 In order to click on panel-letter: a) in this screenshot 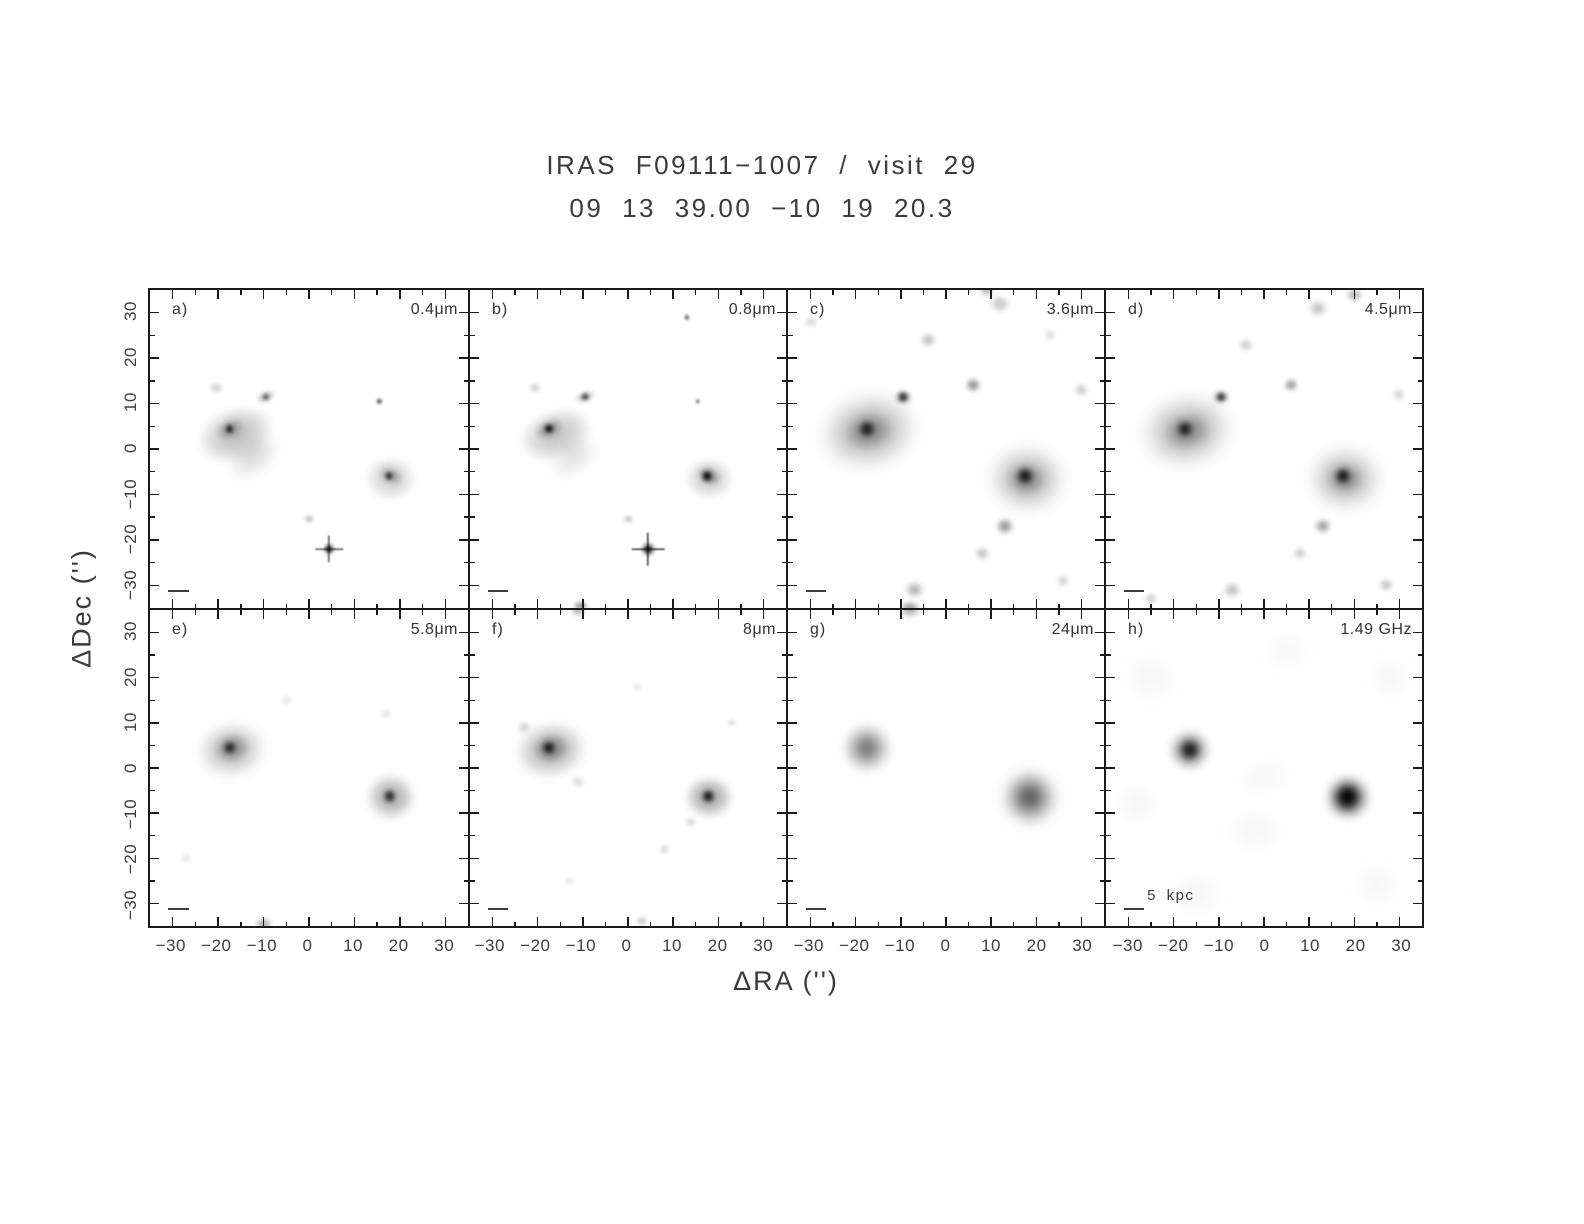, I will do `click(180, 309)`.